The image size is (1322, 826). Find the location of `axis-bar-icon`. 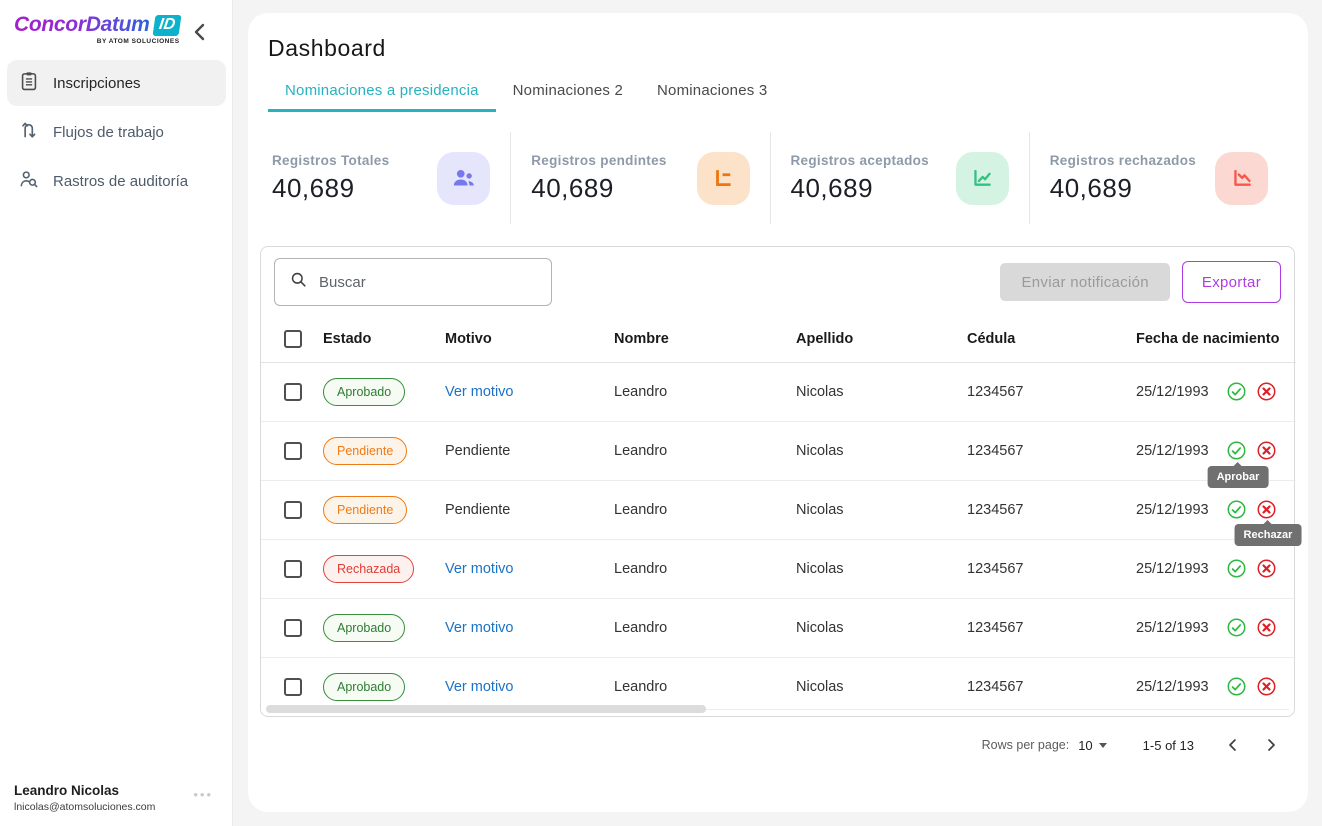

axis-bar-icon is located at coordinates (723, 178).